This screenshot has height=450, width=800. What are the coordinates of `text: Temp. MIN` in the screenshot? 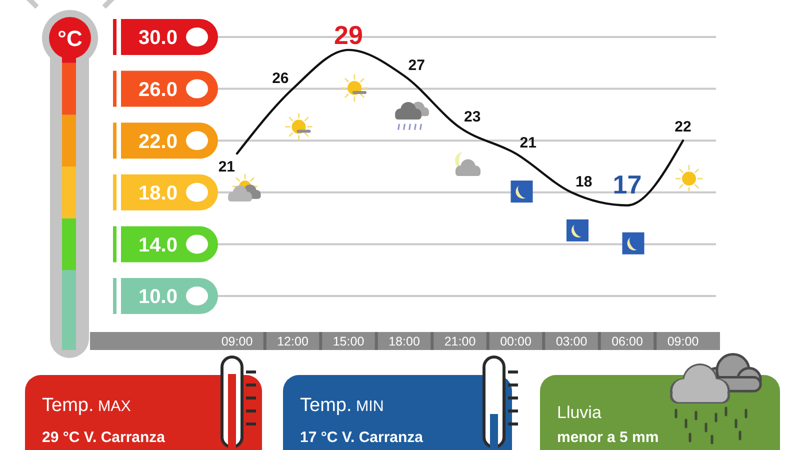 It's located at (342, 405).